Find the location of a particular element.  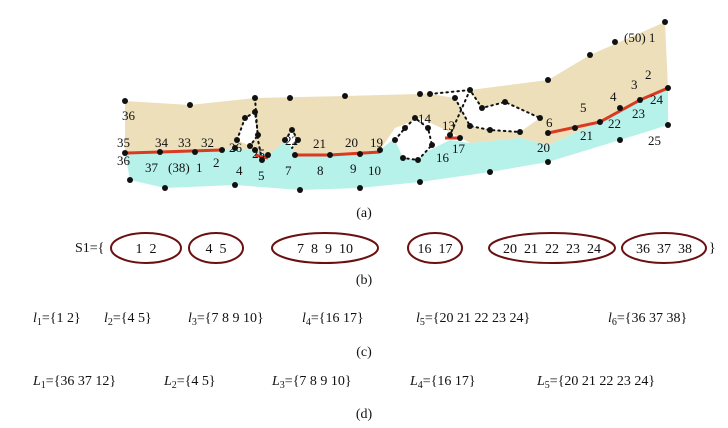

point-label: 35 is located at coordinates (123, 142).